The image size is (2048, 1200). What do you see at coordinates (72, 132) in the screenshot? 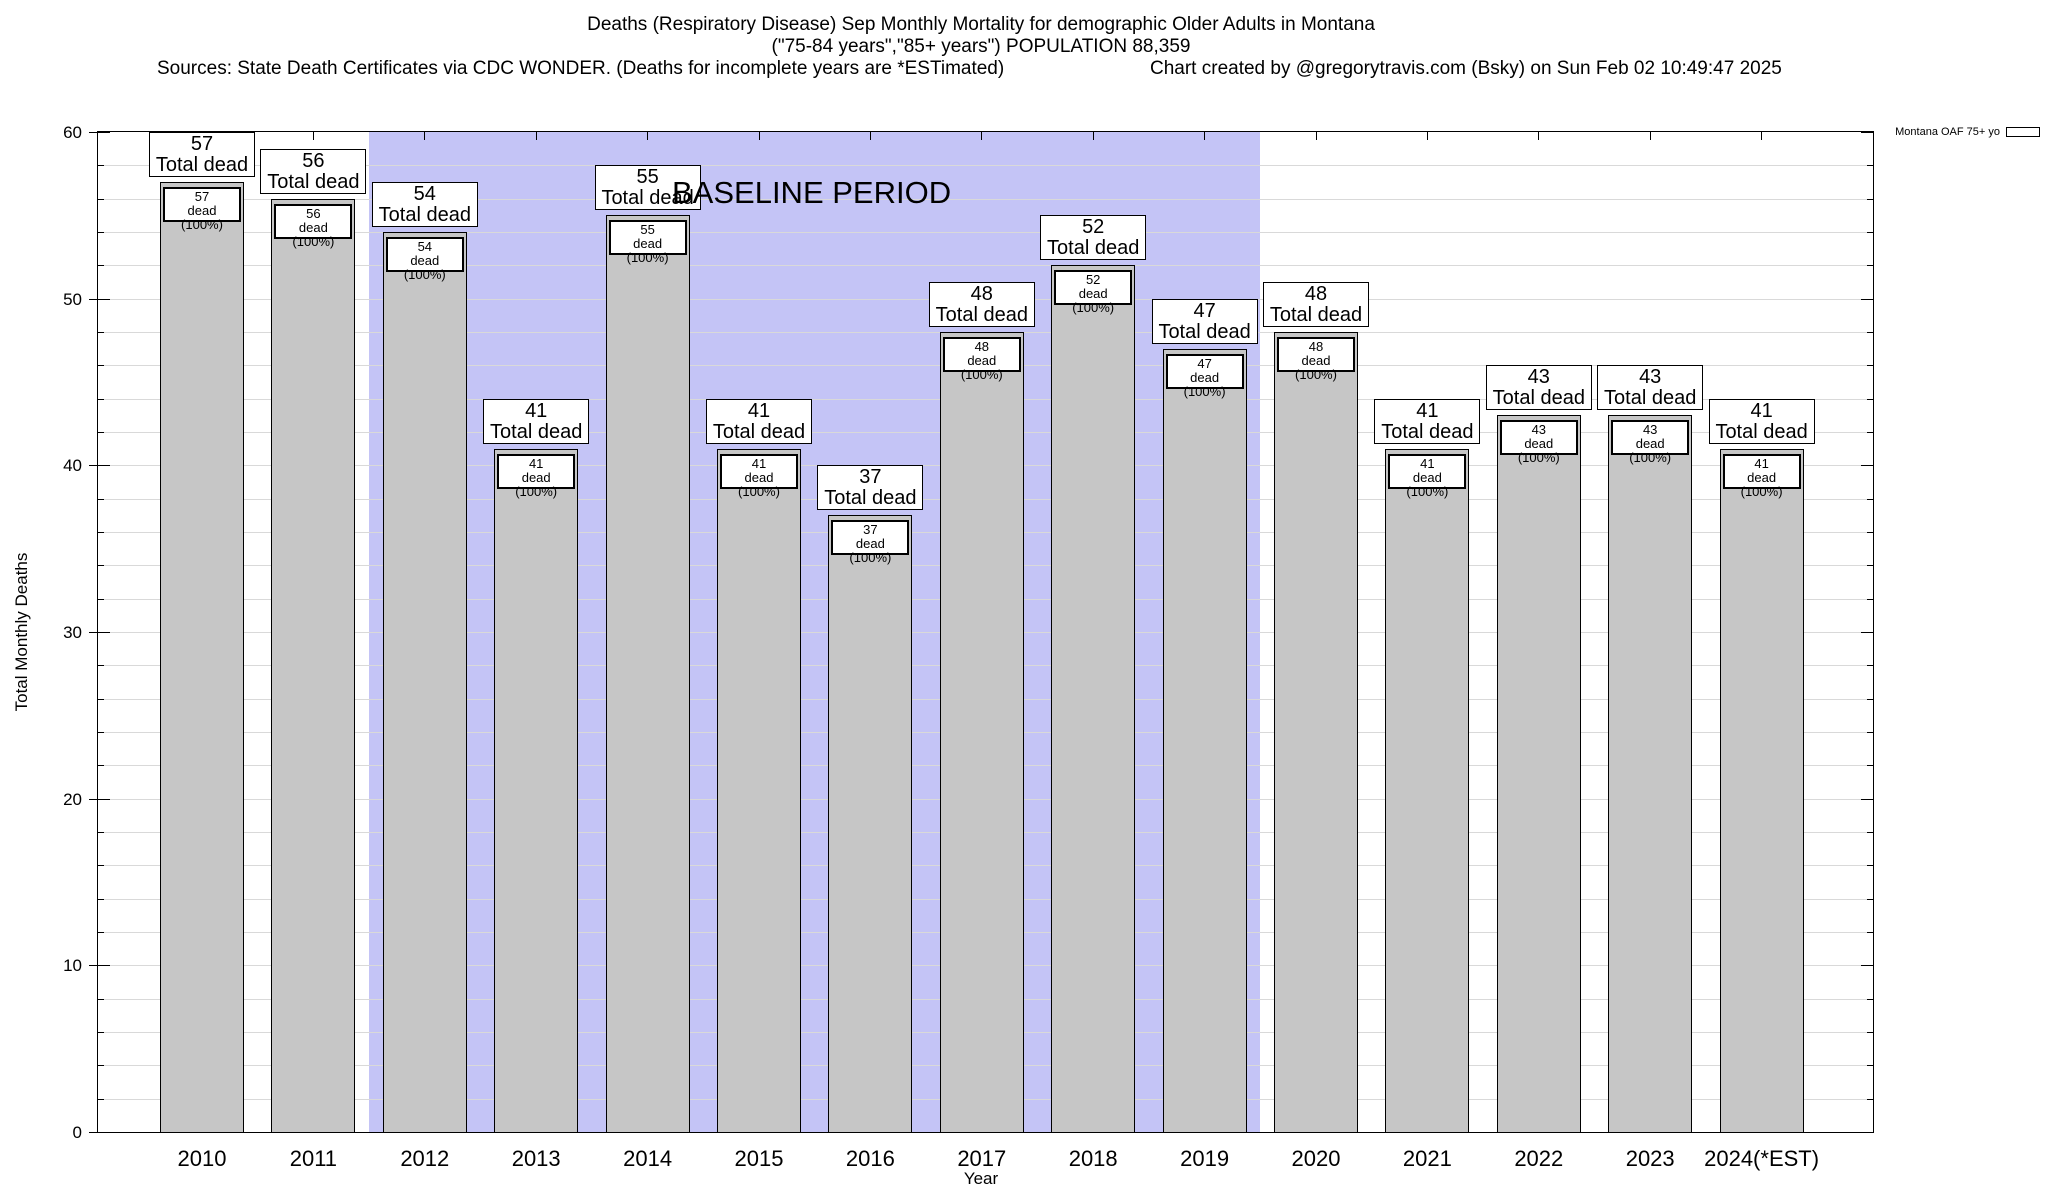
I see `y-tick-label: 60` at bounding box center [72, 132].